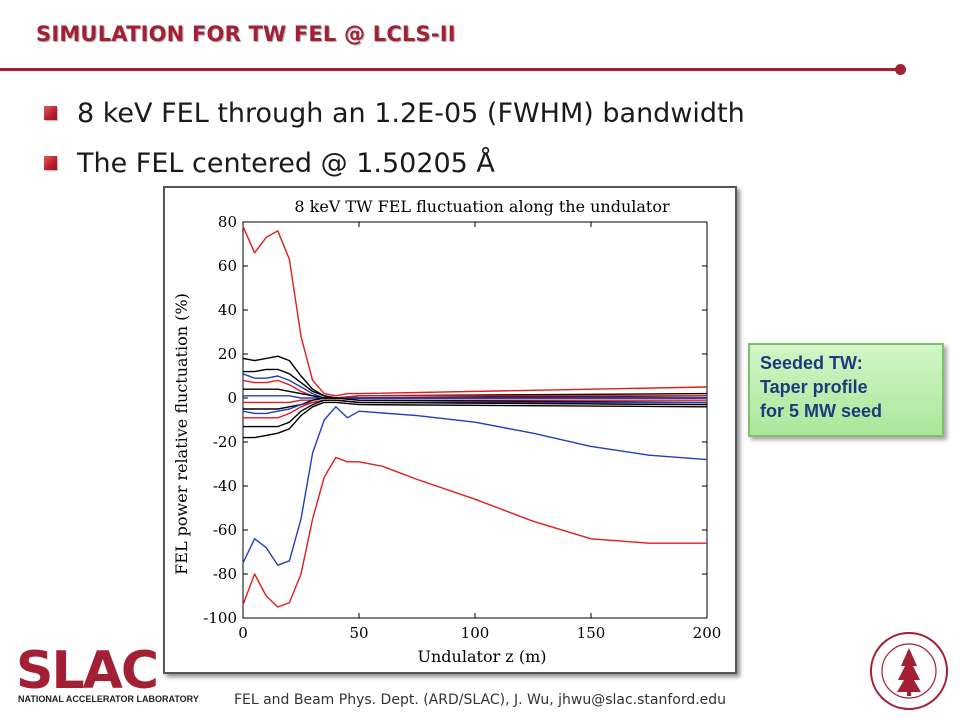 The image size is (960, 720). What do you see at coordinates (227, 354) in the screenshot?
I see `y-tick-label: 20` at bounding box center [227, 354].